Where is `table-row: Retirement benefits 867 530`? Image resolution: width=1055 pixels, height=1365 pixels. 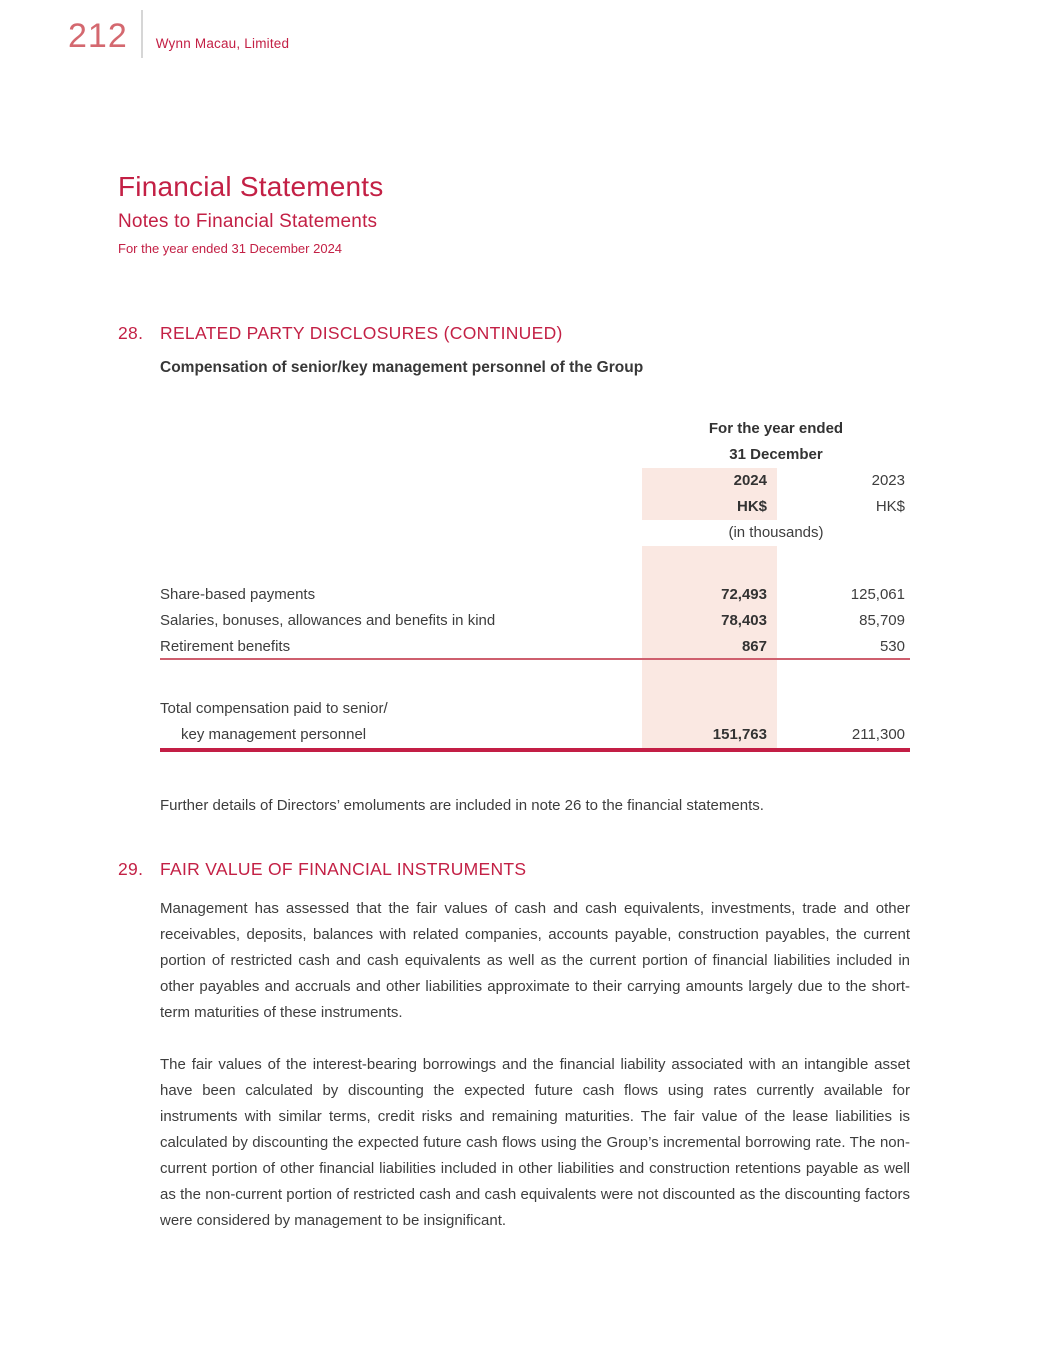 table-row: Retirement benefits 867 530 is located at coordinates (535, 647).